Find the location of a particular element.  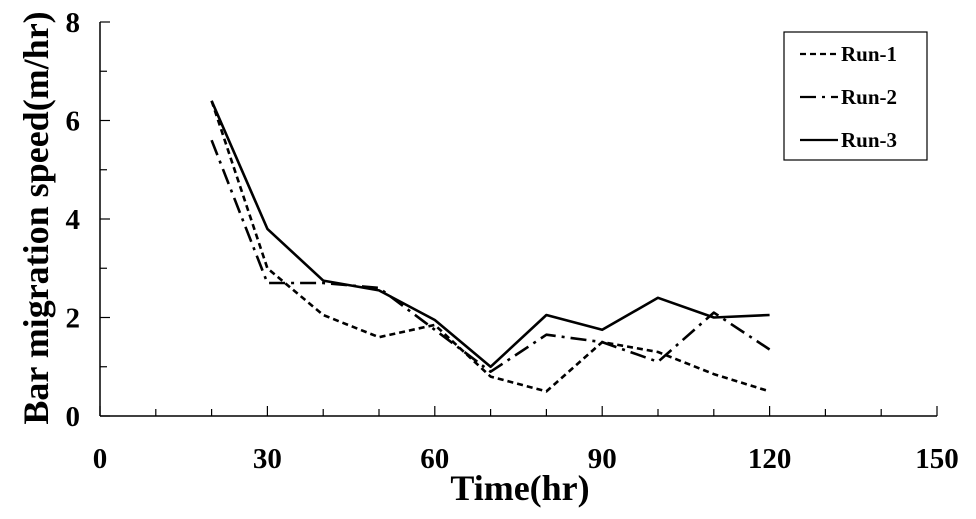

y-tick-label: 4 is located at coordinates (73, 220).